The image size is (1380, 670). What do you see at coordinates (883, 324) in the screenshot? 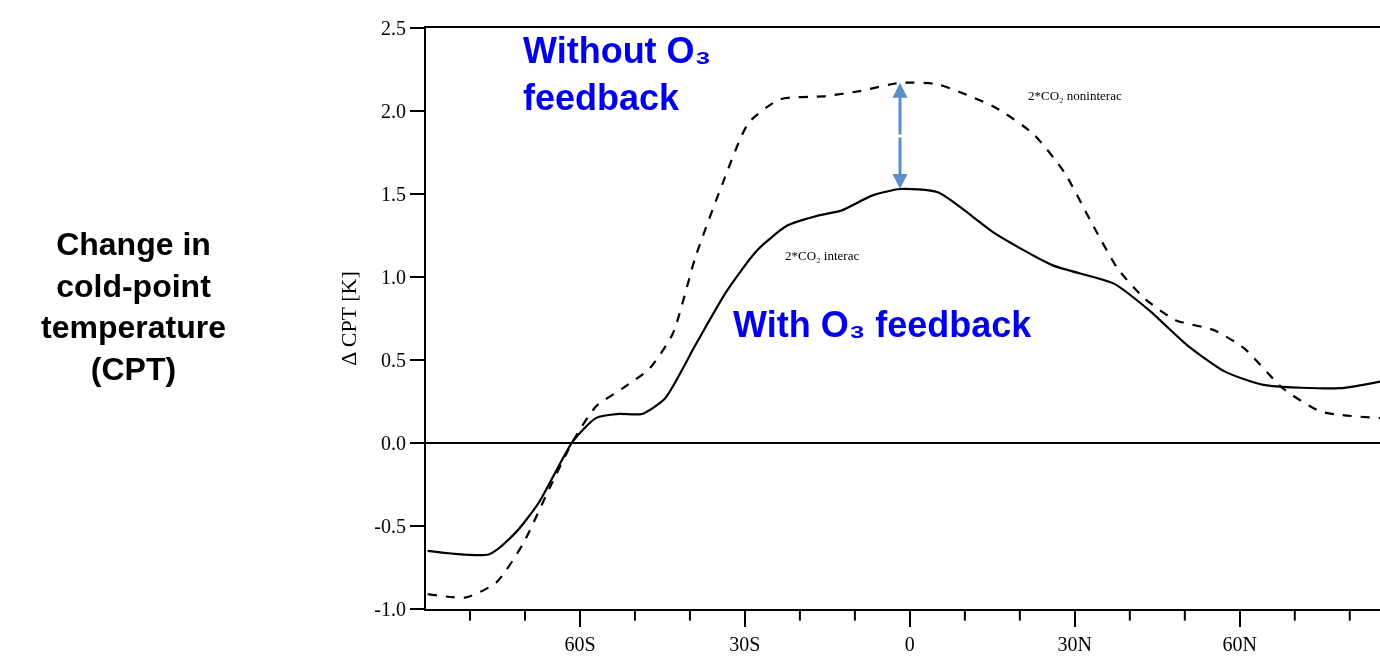
I see `annotation: With O₃ feedback` at bounding box center [883, 324].